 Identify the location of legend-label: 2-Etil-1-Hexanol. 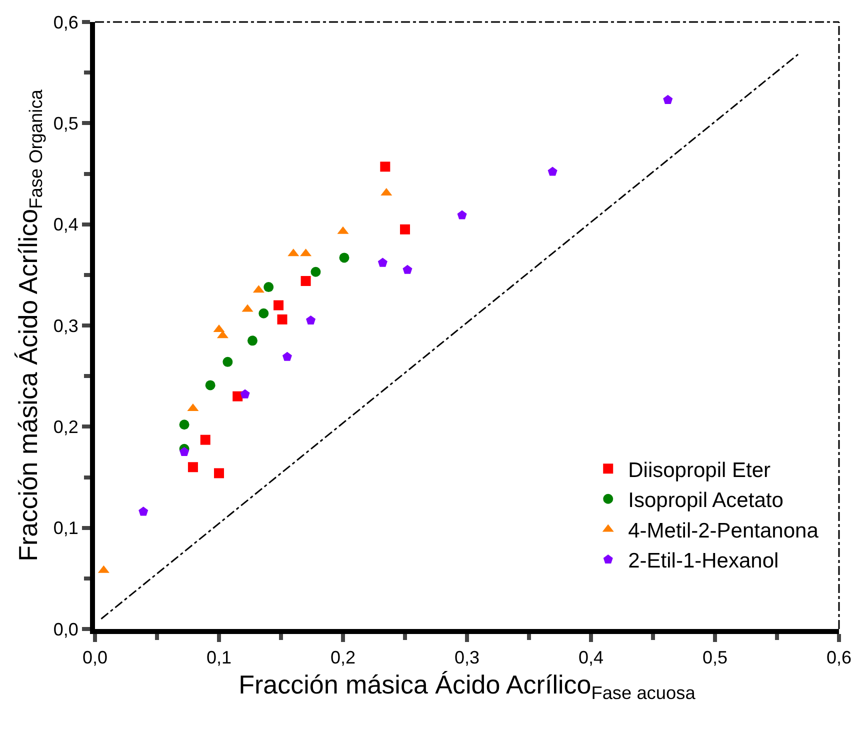
(703, 561).